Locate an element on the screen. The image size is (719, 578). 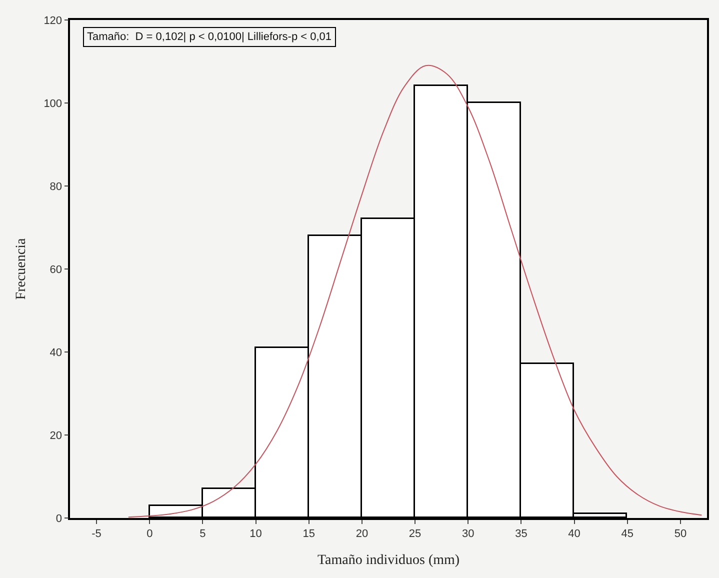
x-tick-label: 35 is located at coordinates (521, 534).